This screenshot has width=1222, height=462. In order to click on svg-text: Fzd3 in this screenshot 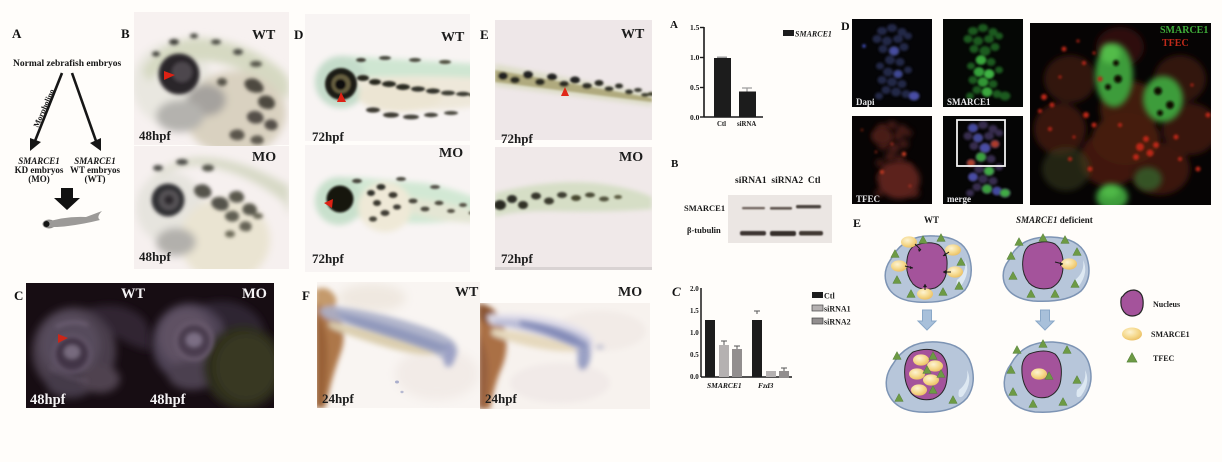, I will do `click(766, 385)`.